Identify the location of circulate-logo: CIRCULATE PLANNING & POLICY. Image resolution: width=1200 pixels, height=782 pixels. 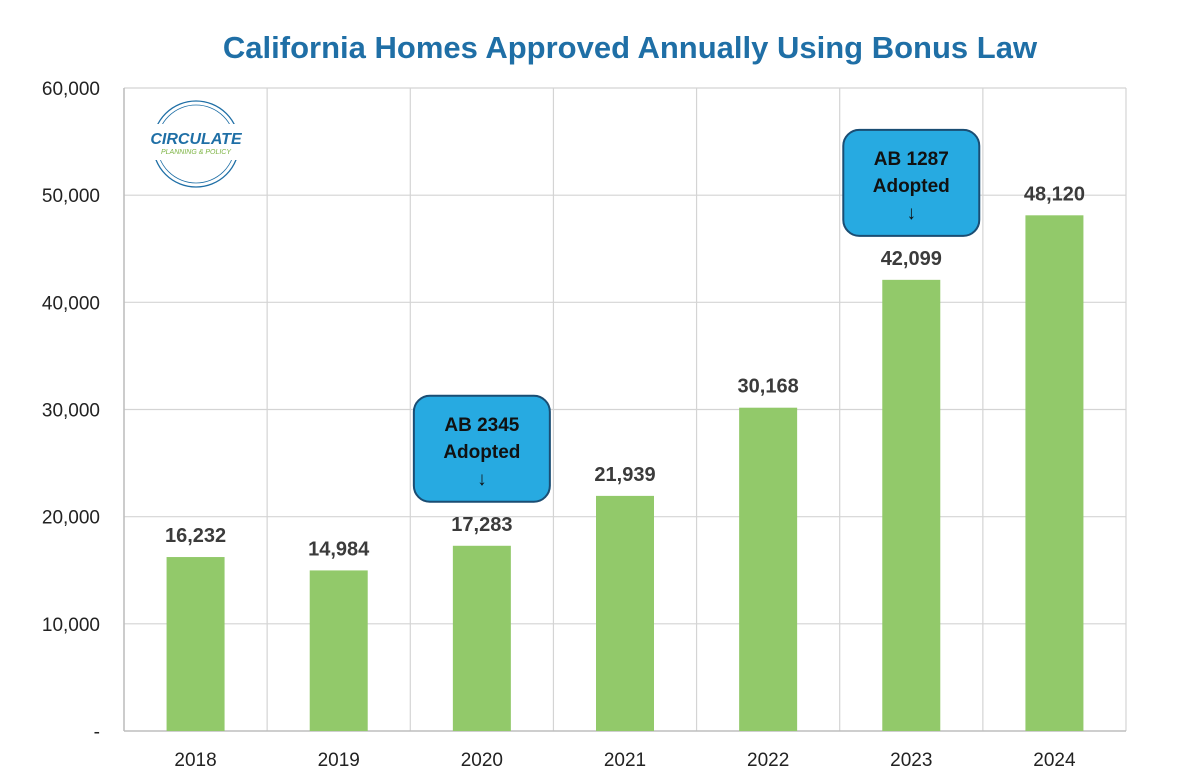
(196, 144).